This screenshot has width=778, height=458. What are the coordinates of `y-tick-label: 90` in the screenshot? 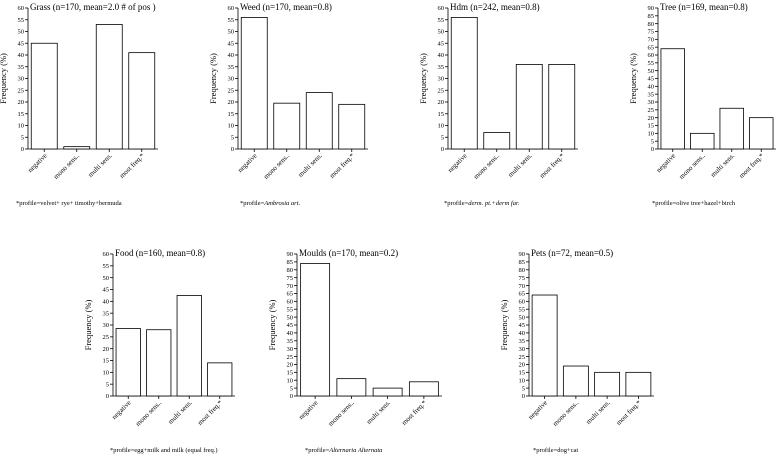 It's located at (651, 8).